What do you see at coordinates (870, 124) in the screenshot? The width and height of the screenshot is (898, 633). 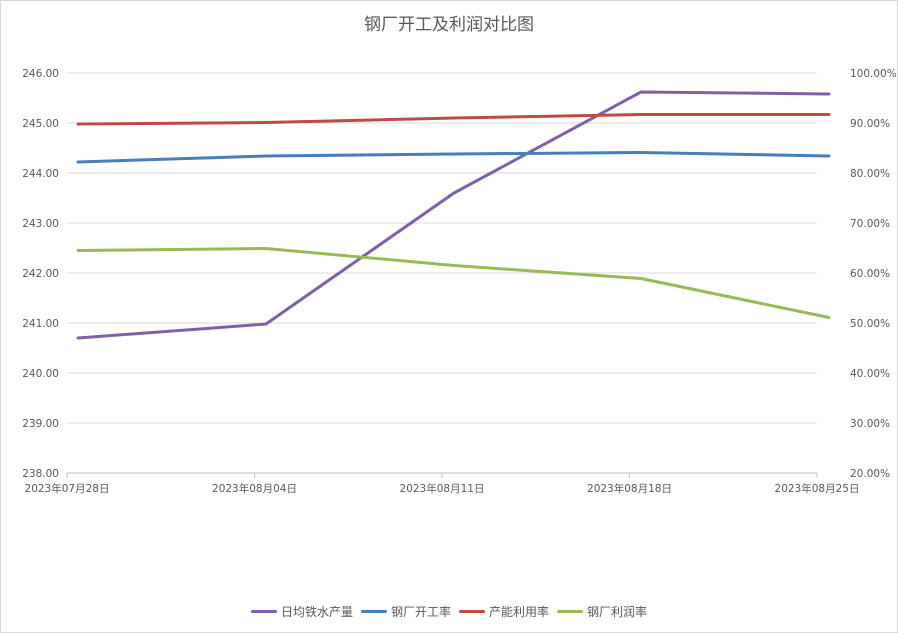 I see `y-right-tick-label: 90.00%` at bounding box center [870, 124].